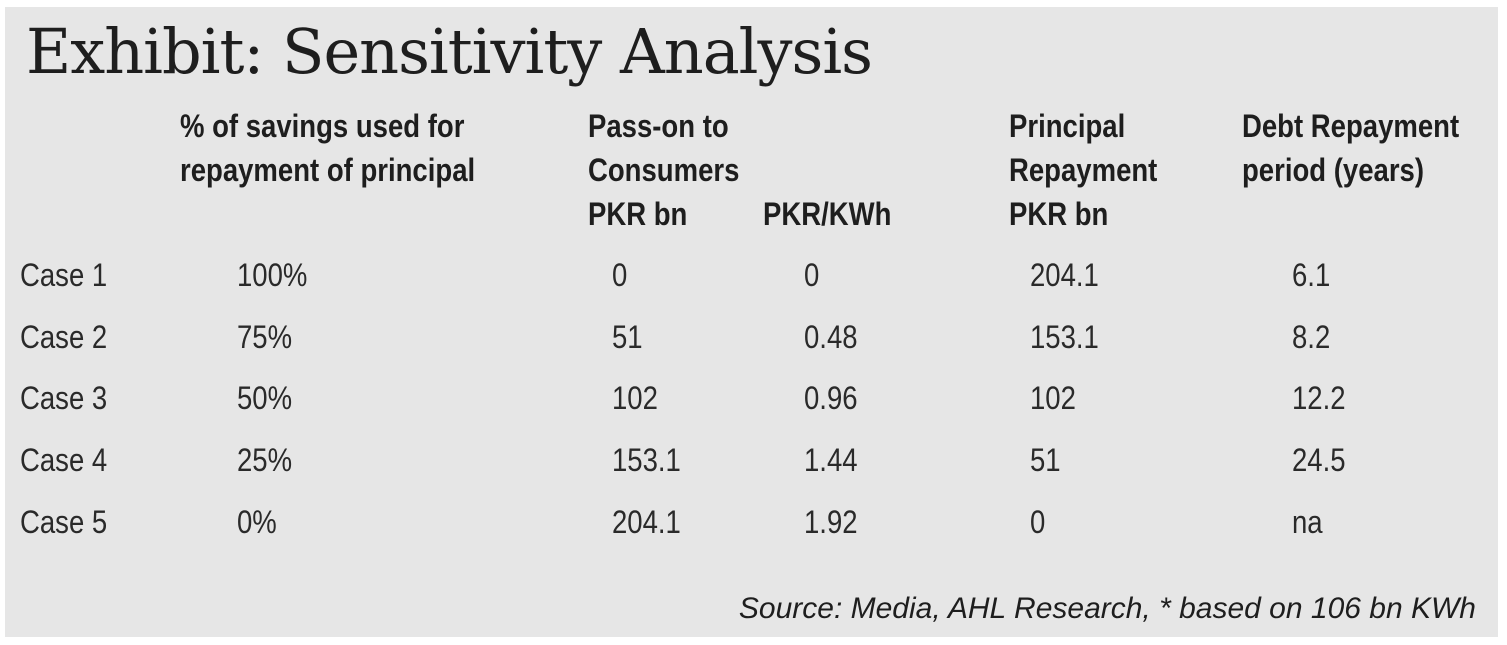 The height and width of the screenshot is (645, 1507). I want to click on pass-on-pkr-bn-cell: 102, so click(635, 398).